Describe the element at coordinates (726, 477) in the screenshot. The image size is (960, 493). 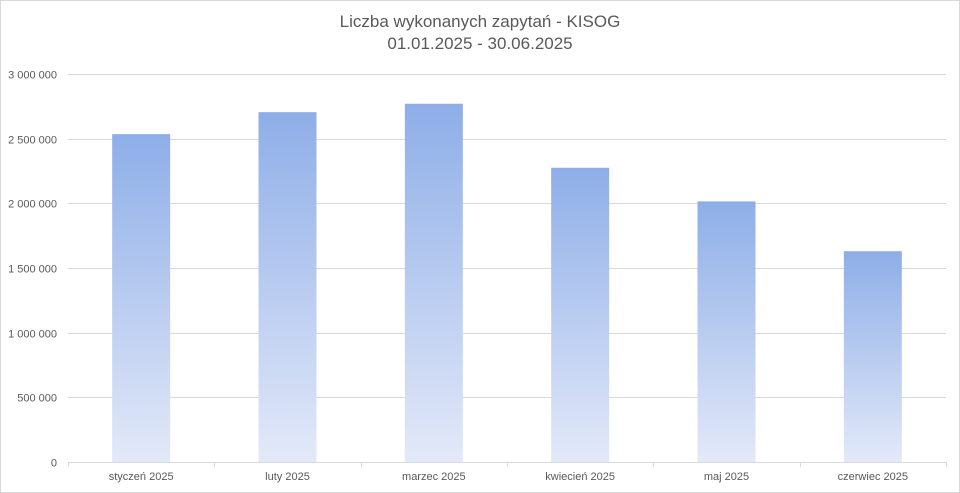
I see `x-tick-label: maj 2025` at that location.